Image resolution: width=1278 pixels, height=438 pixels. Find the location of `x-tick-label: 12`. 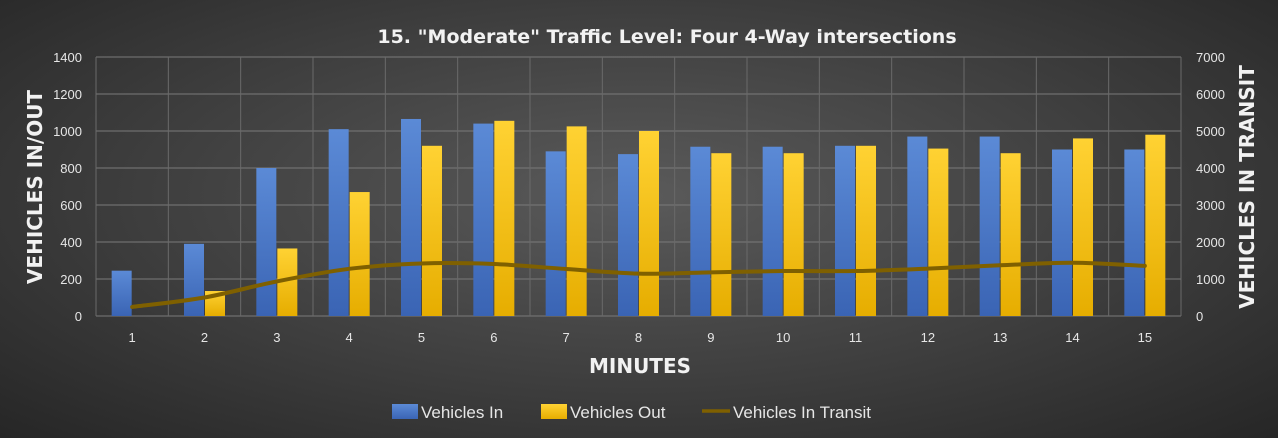

x-tick-label: 12 is located at coordinates (928, 337).